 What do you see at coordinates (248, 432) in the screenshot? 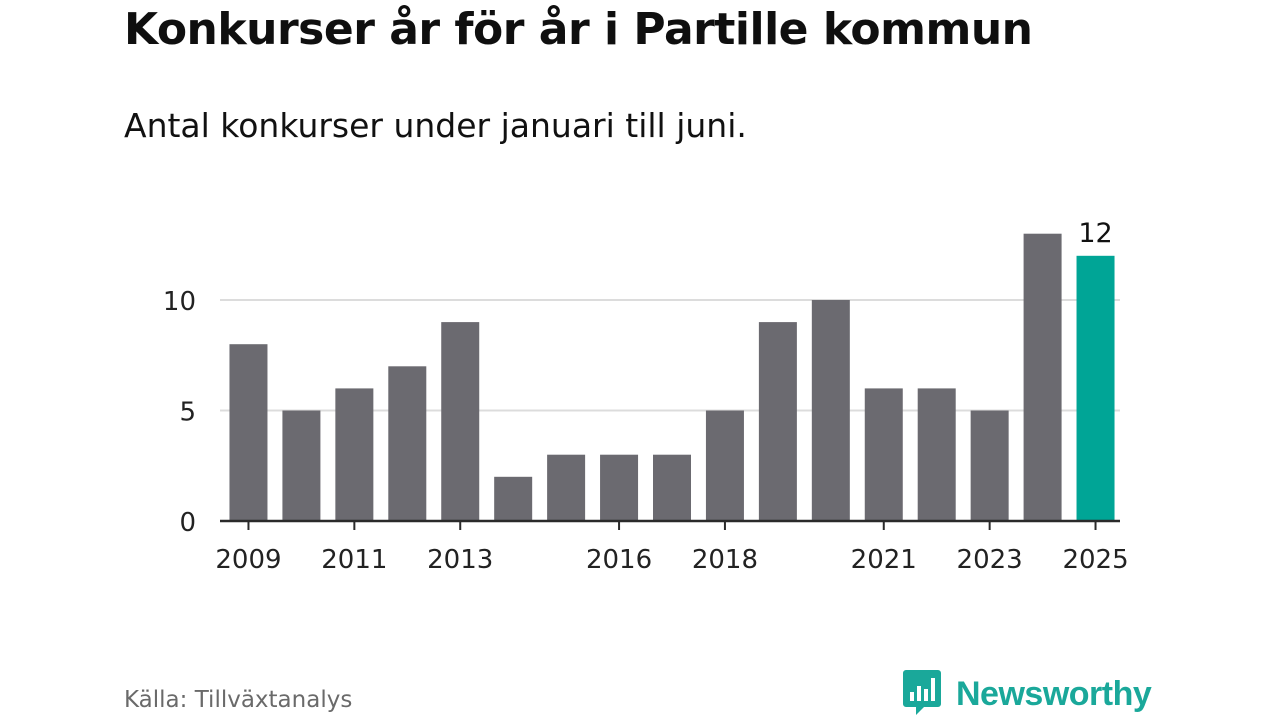
I see `bar-2009` at bounding box center [248, 432].